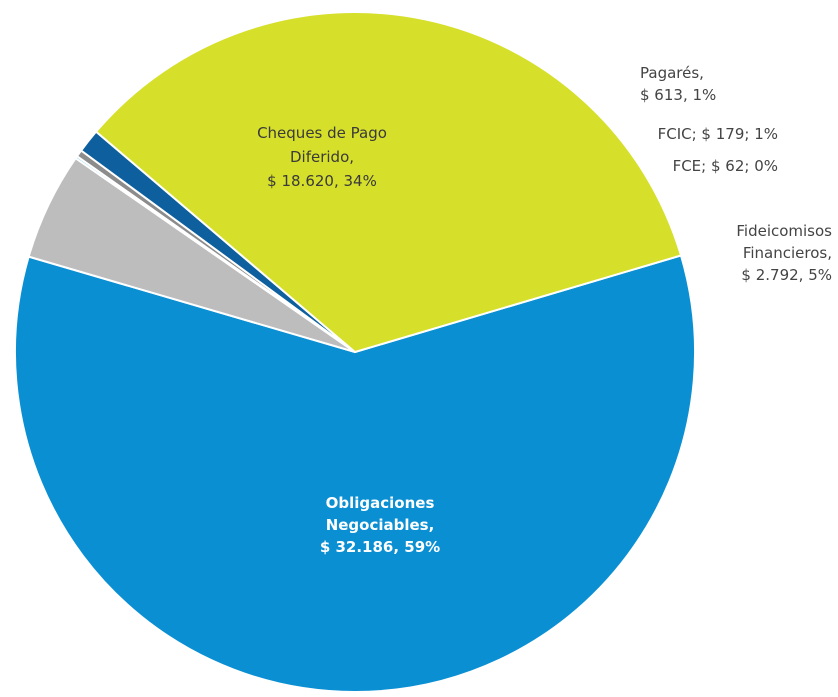 Image resolution: width=838 pixels, height=697 pixels. I want to click on slice-label-line: Cheques de Pago, so click(322, 133).